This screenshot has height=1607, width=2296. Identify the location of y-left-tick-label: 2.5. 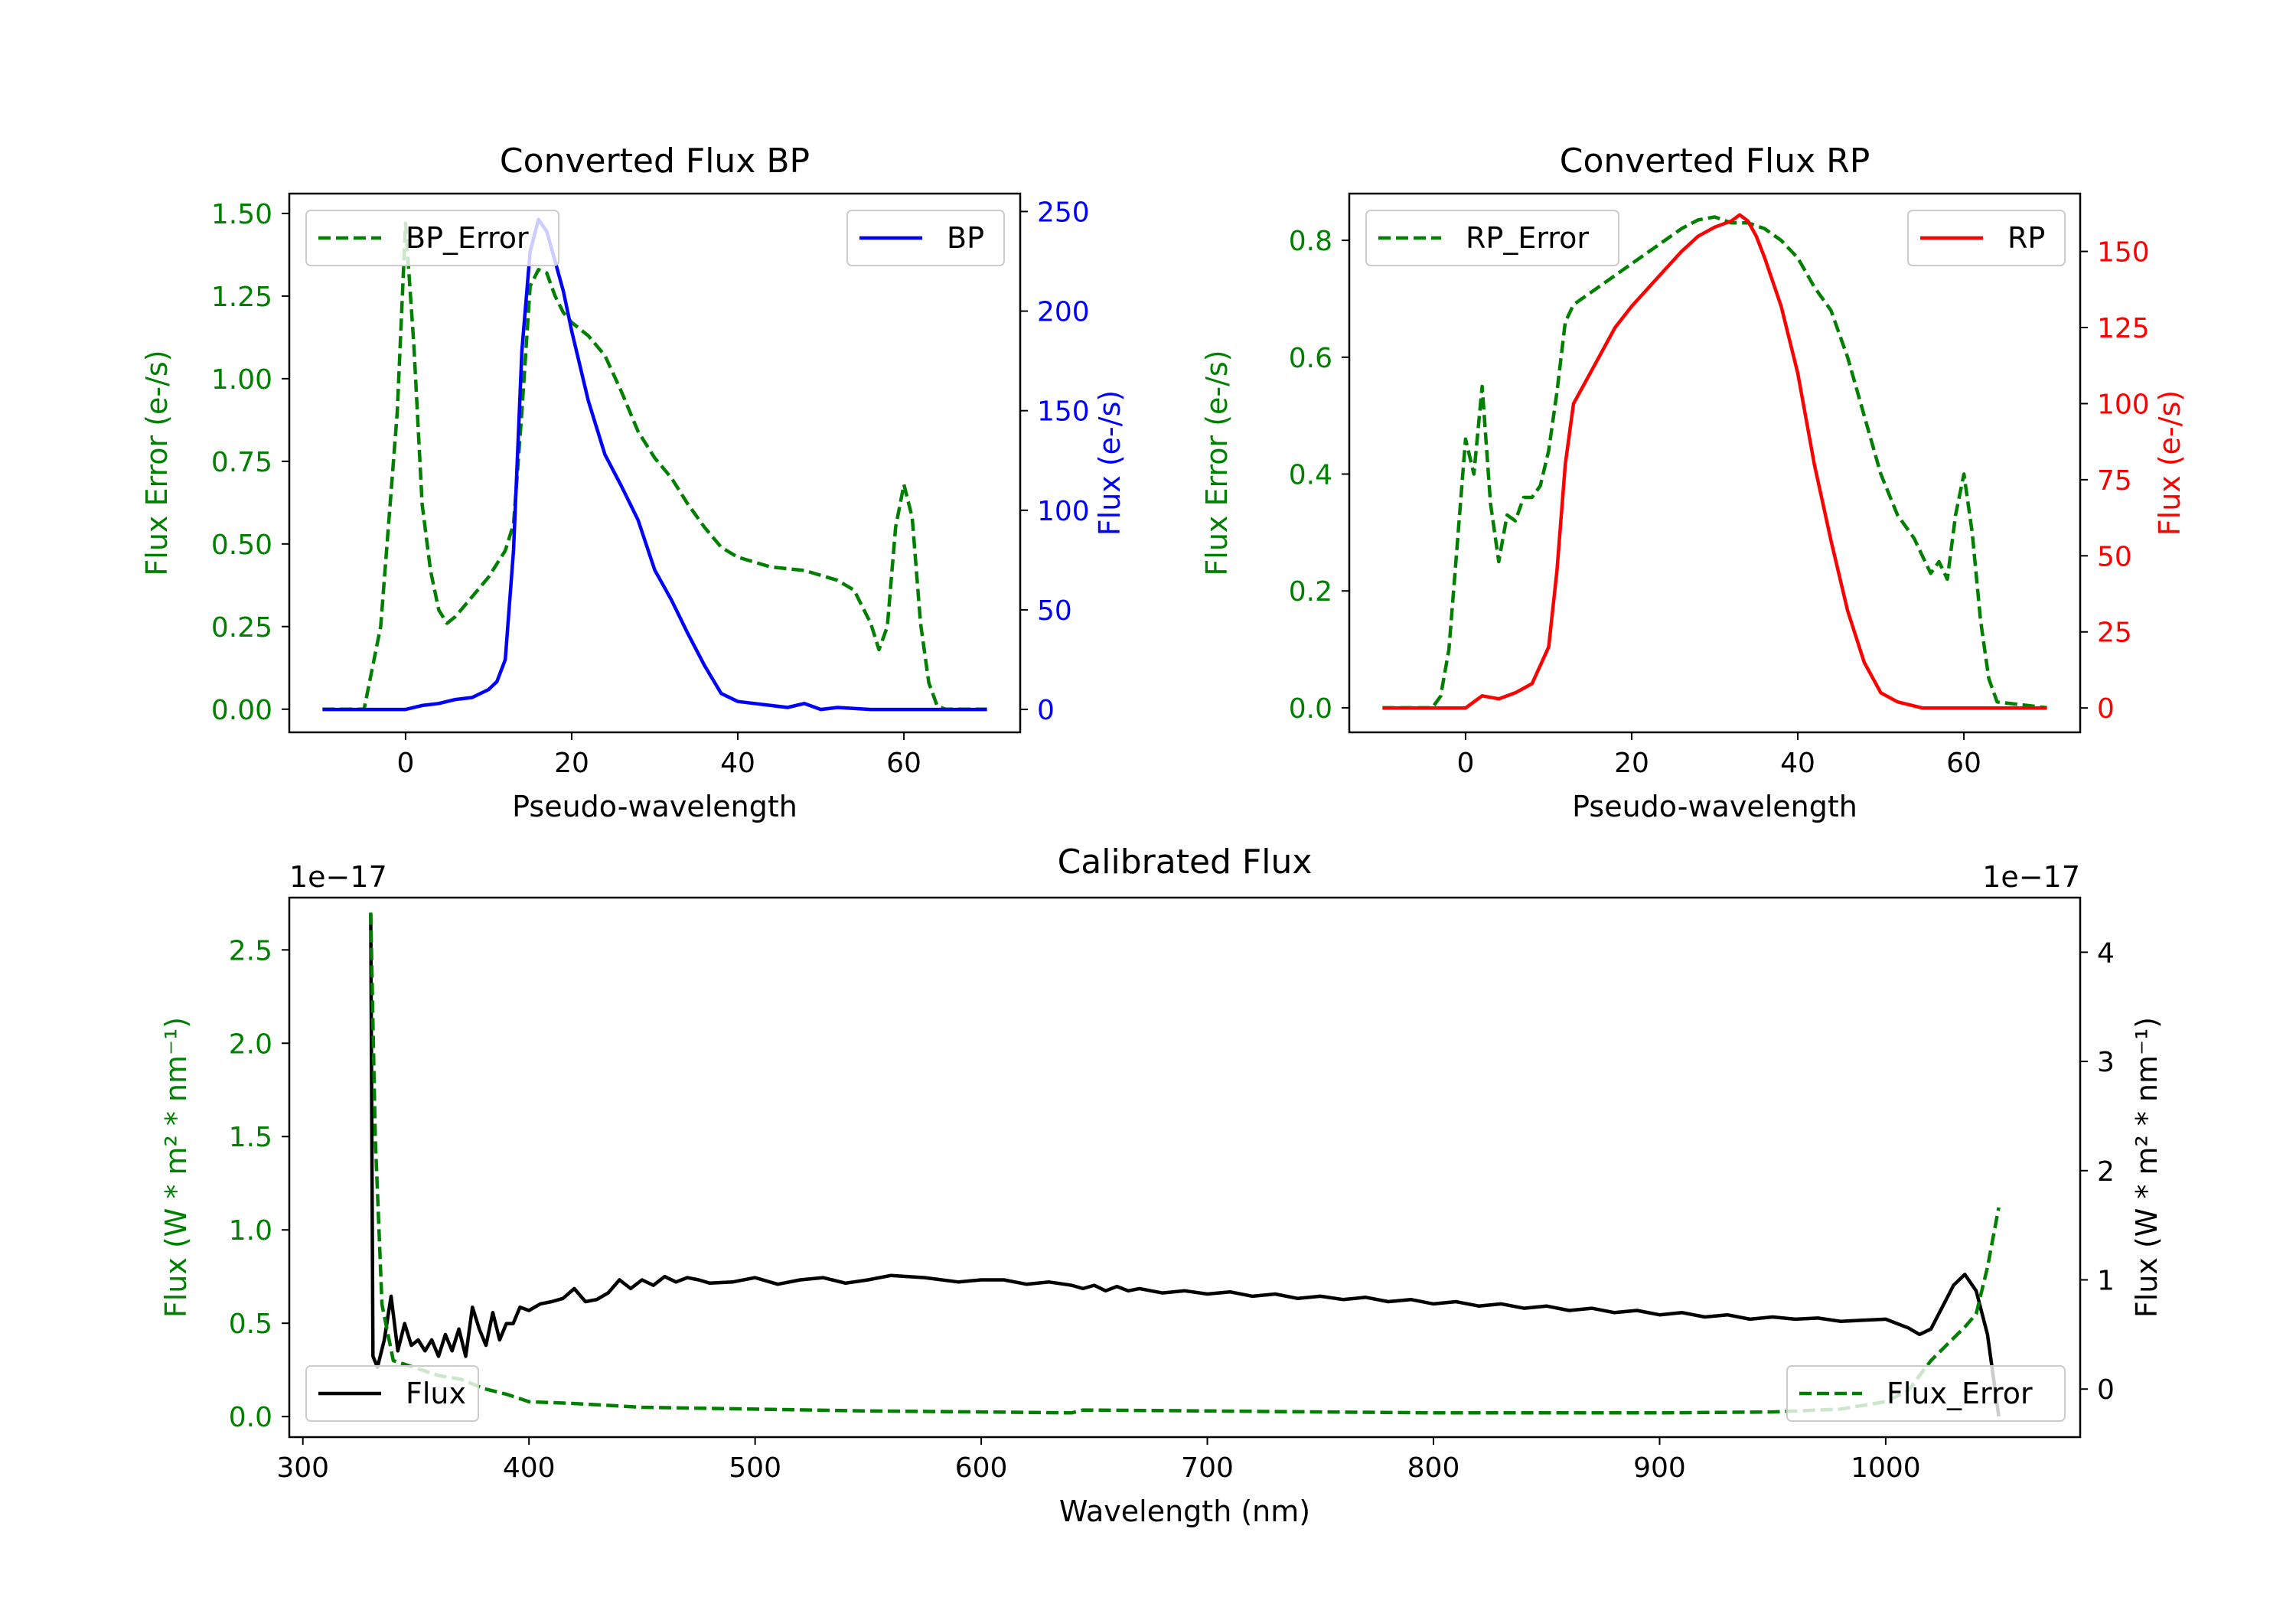
(250, 950).